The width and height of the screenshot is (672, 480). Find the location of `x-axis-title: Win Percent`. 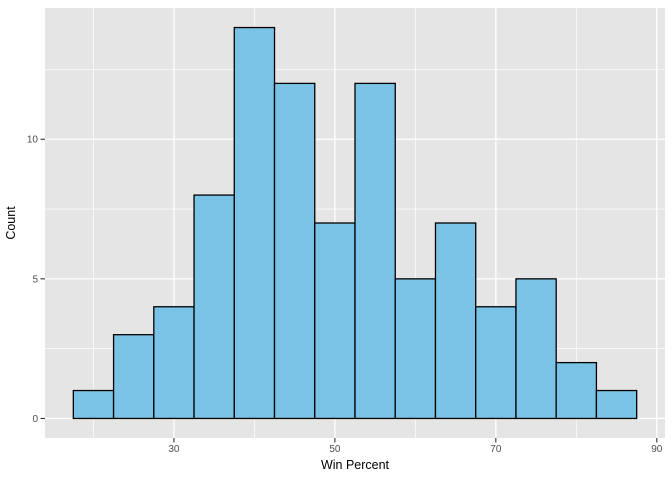

x-axis-title: Win Percent is located at coordinates (355, 465).